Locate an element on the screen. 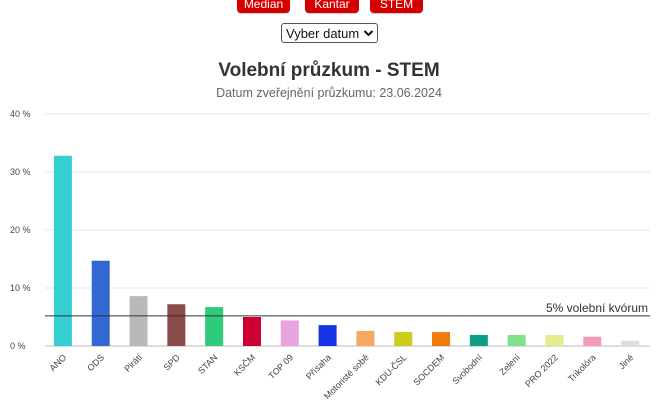 This screenshot has width=658, height=400. x-tick-label: SOCDEM is located at coordinates (428, 369).